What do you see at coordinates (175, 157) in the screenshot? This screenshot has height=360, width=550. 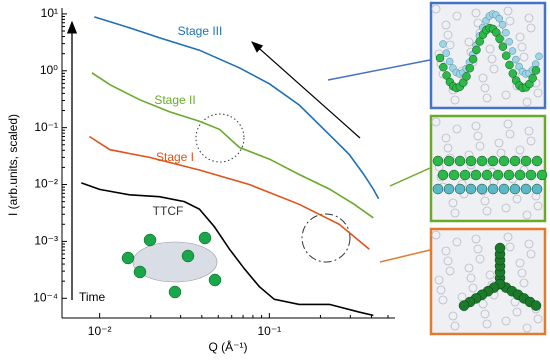 I see `series-label: Stage I` at bounding box center [175, 157].